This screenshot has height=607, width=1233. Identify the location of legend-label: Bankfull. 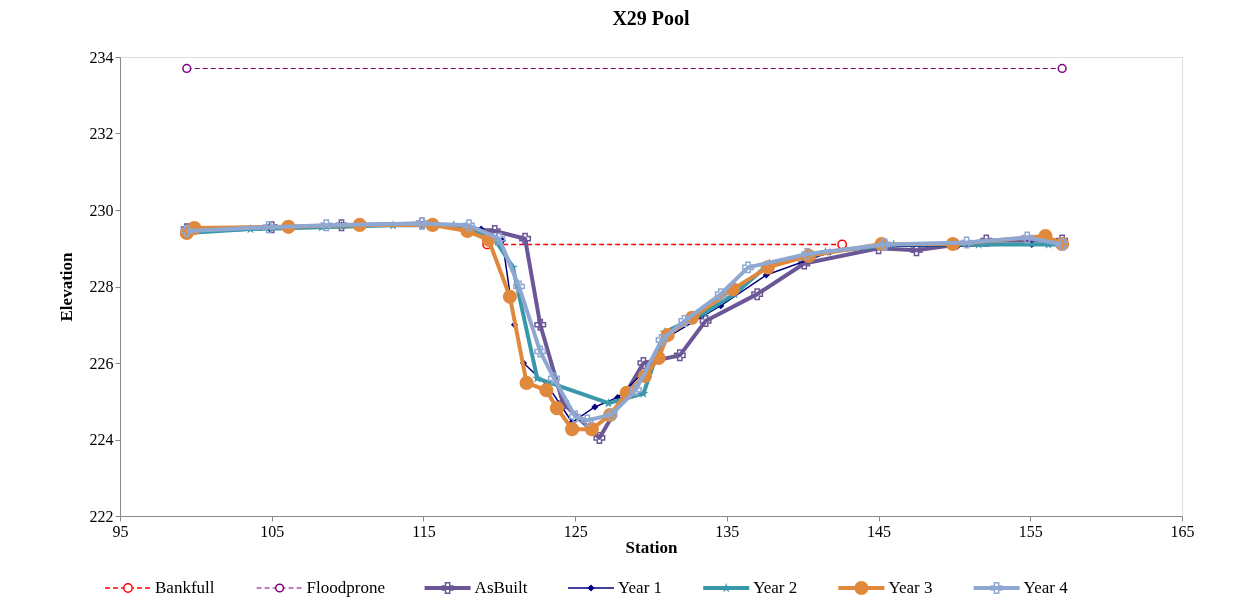
(185, 587).